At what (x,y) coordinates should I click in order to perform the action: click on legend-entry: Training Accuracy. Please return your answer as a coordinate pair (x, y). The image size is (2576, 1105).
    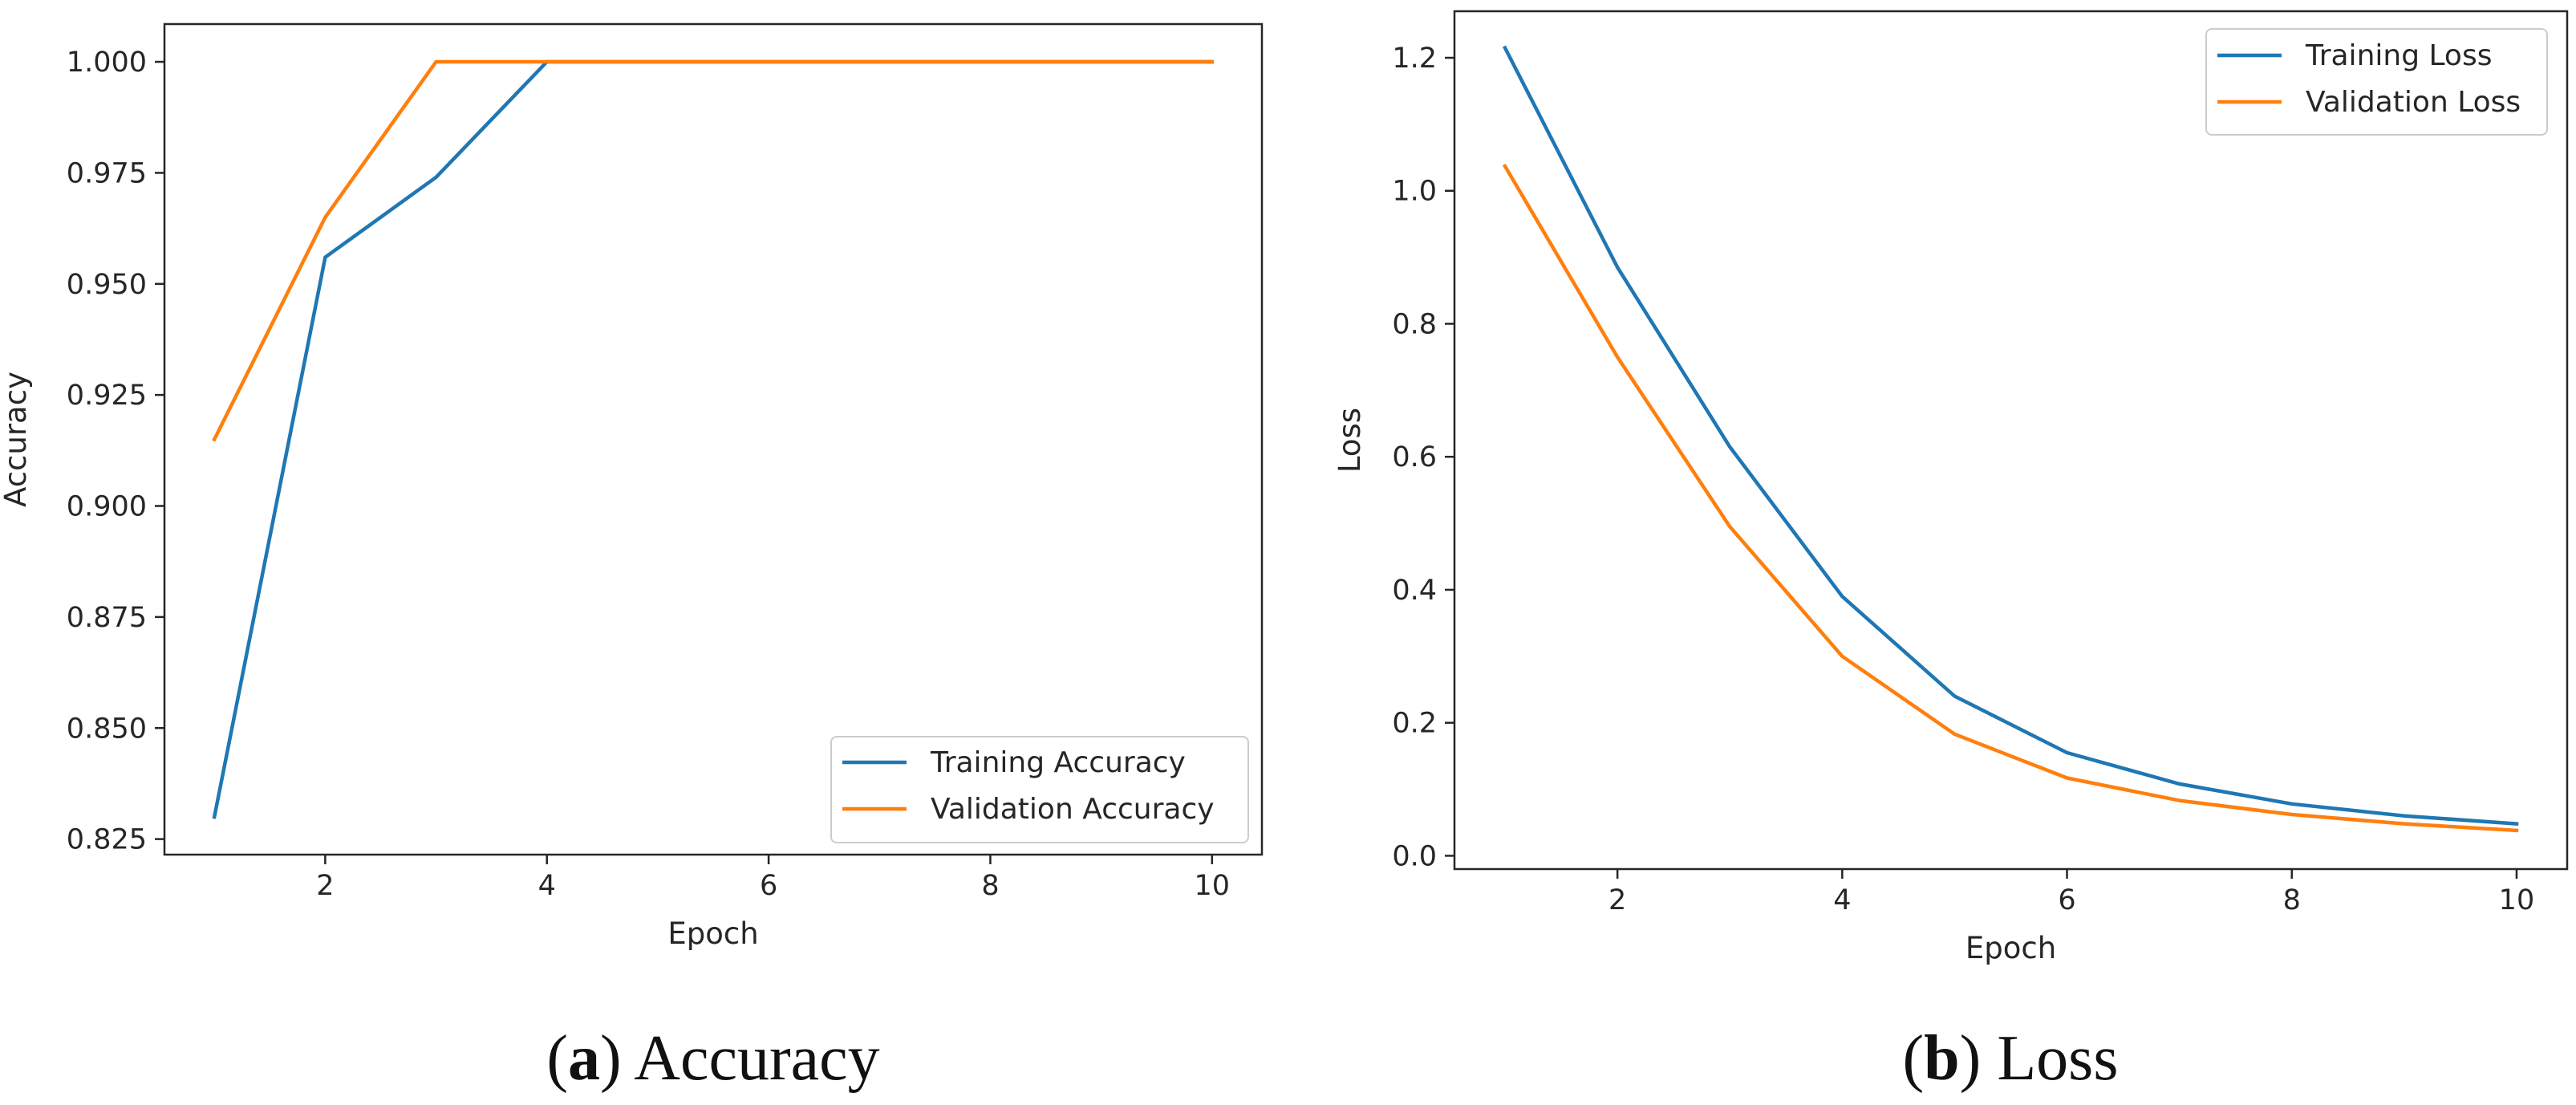
    Looking at the image, I should click on (1058, 762).